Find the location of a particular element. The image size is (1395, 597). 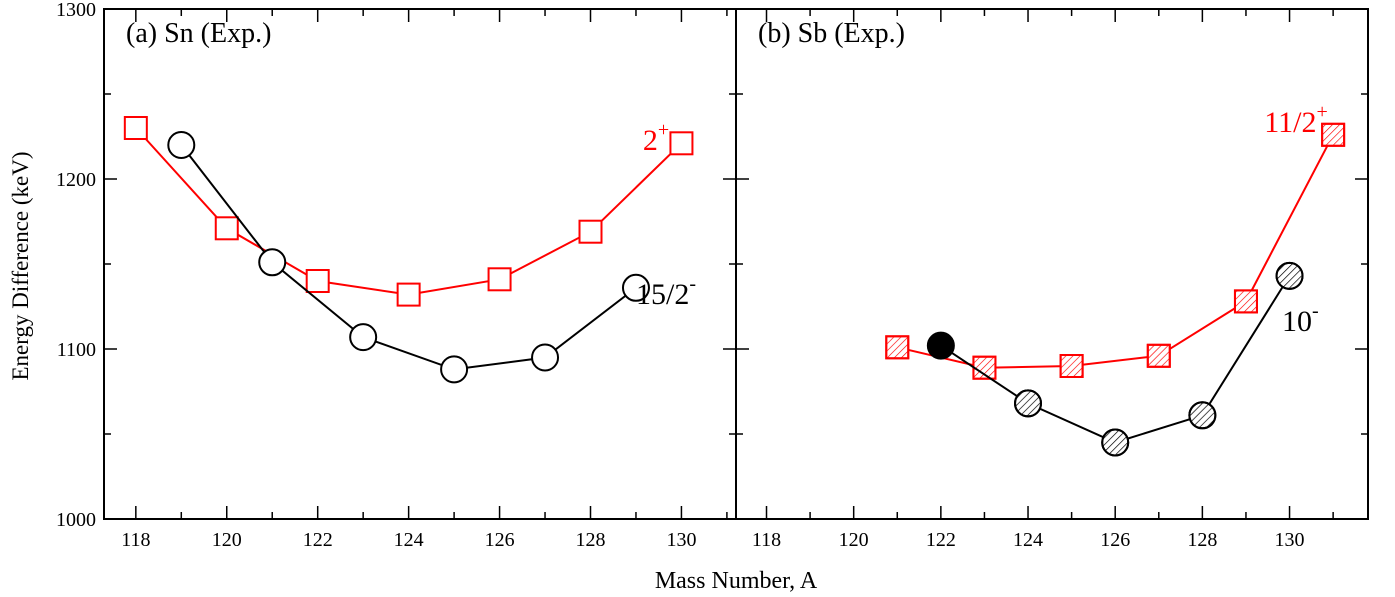

y-tick-label: 1000 is located at coordinates (76, 520).